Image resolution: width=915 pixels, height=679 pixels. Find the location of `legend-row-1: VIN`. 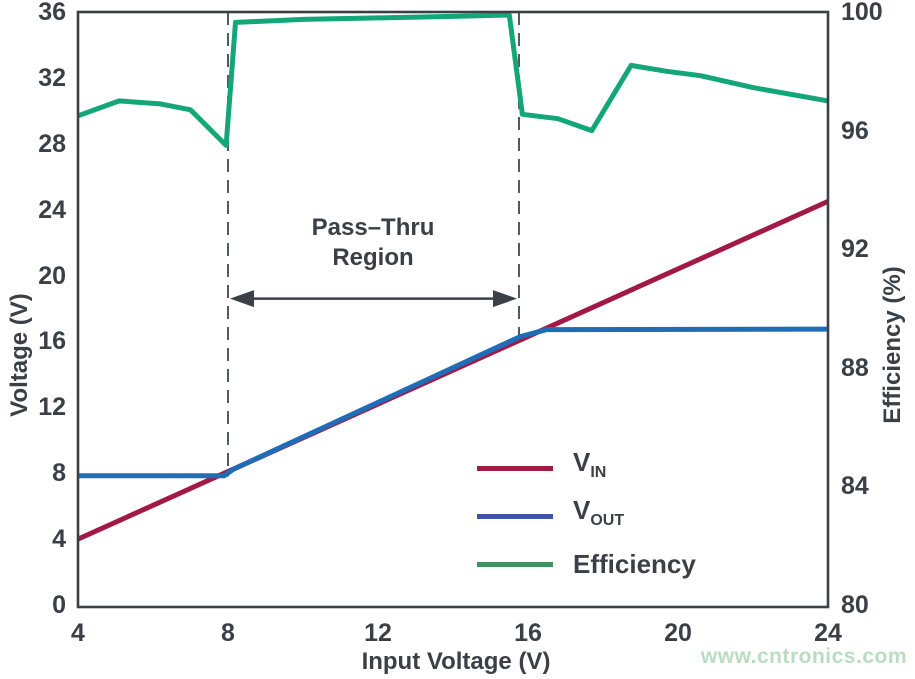

legend-row-1: VIN is located at coordinates (586, 468).